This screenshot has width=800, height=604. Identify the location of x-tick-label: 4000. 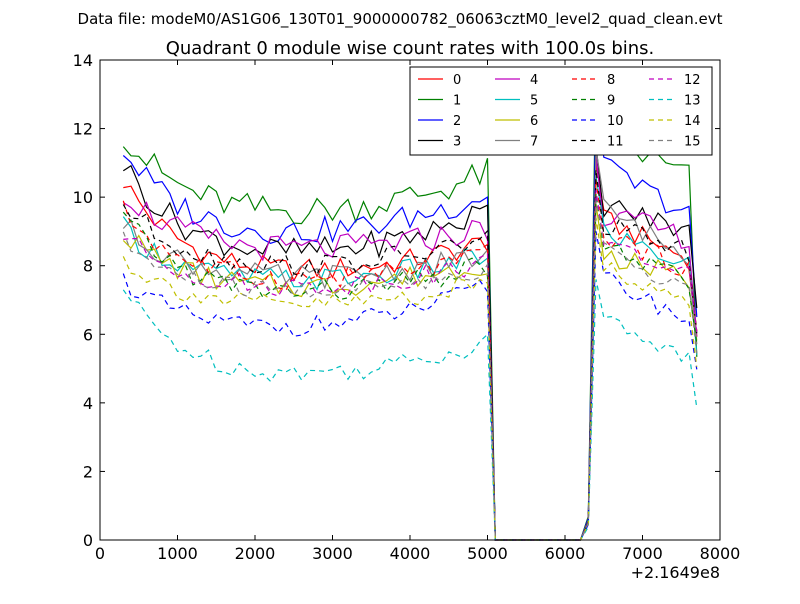
(410, 553).